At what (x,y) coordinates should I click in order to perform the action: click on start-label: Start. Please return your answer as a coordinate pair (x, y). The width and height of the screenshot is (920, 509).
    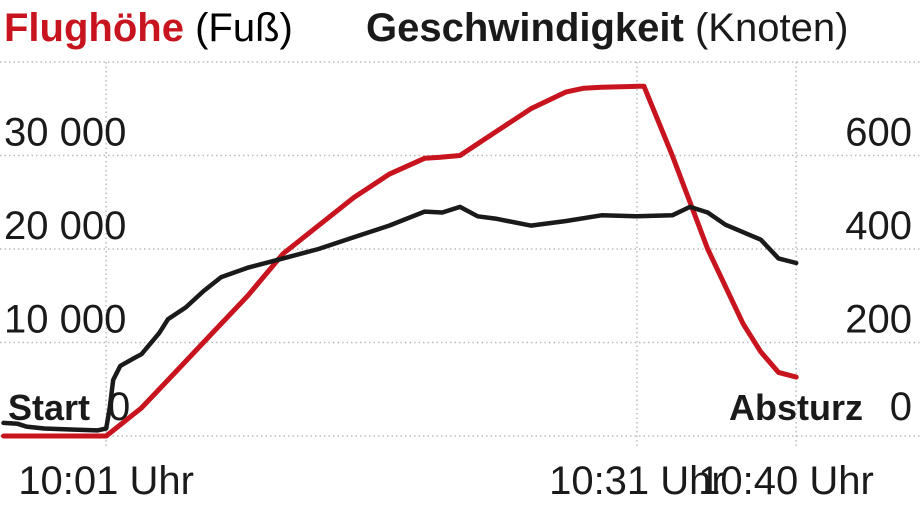
    Looking at the image, I should click on (49, 407).